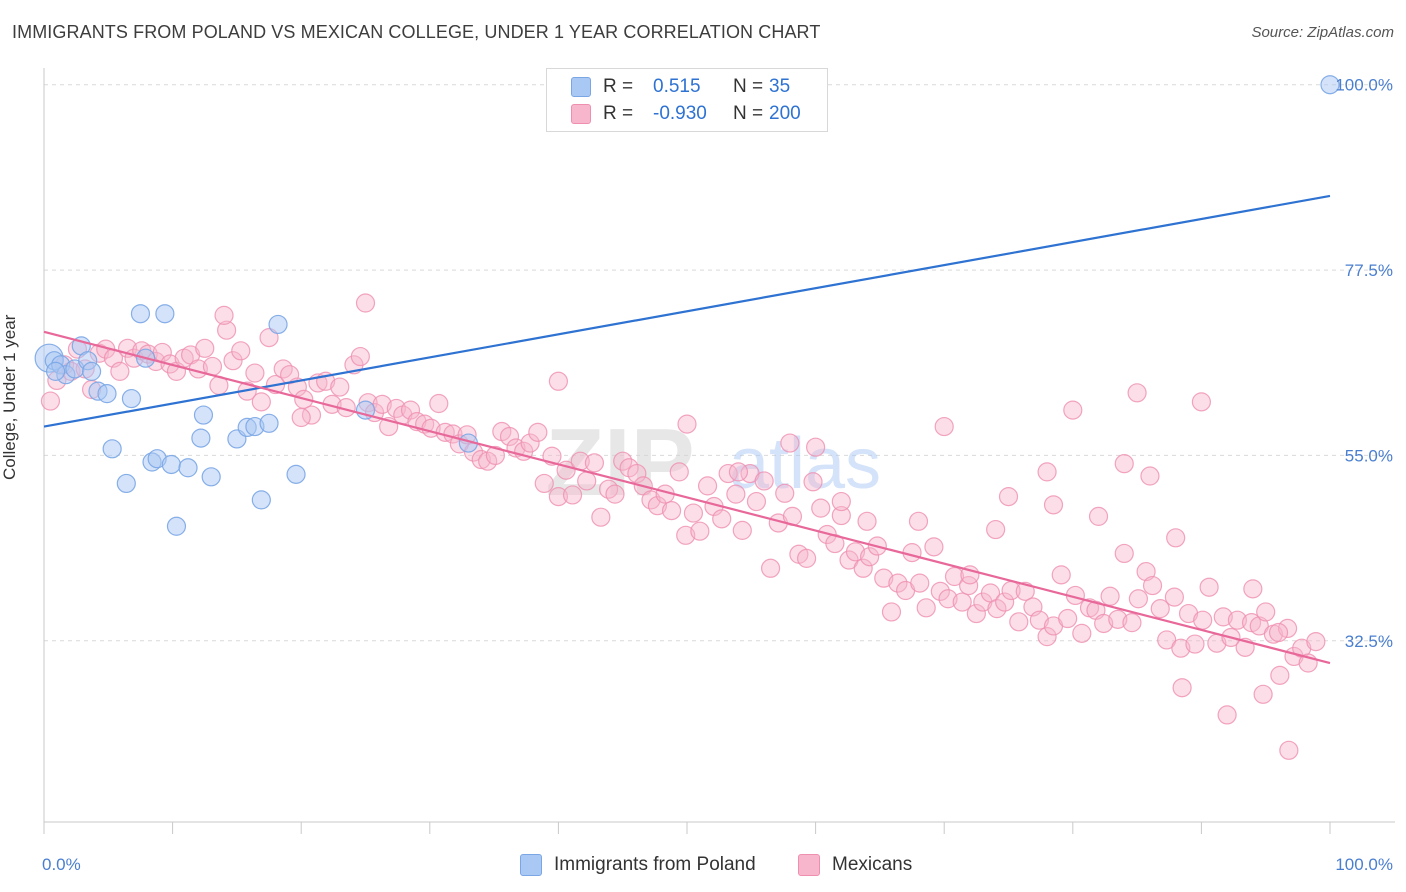  Describe the element at coordinates (695, 87) in the screenshot. I see `legend-row-poland: R = 0.515 N = 35` at that location.